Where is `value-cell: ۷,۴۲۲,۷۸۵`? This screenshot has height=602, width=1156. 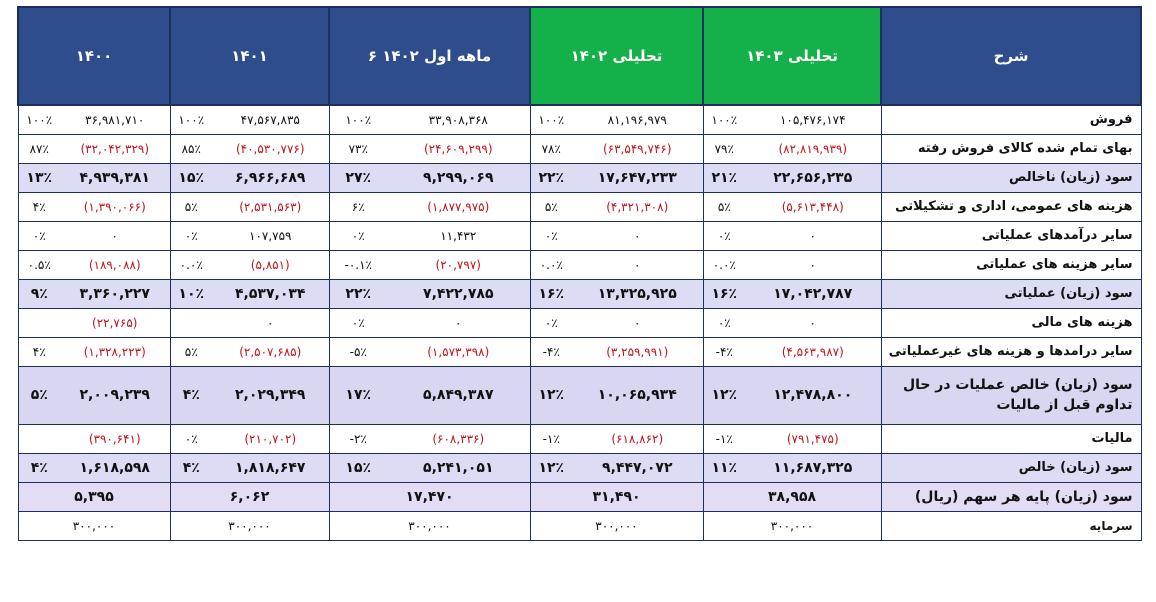 value-cell: ۷,۴۲۲,۷۸۵ is located at coordinates (459, 293).